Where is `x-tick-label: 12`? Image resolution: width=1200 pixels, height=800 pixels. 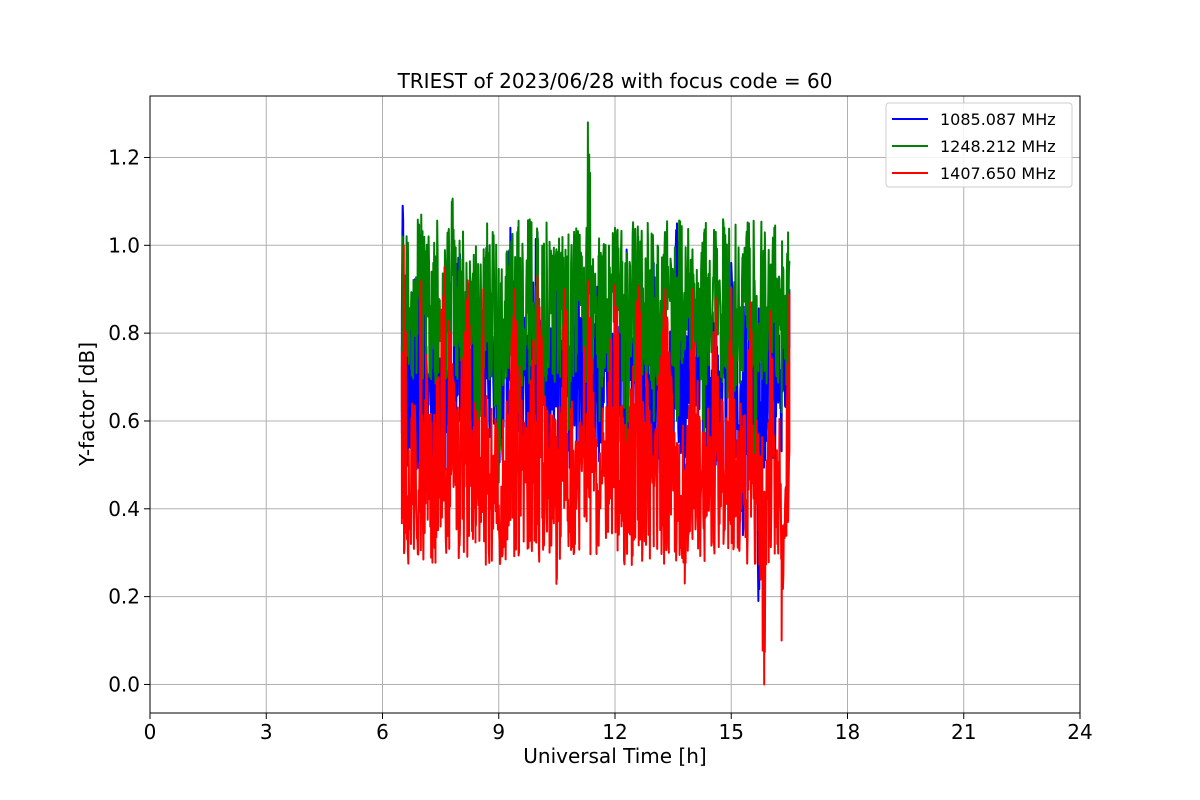 x-tick-label: 12 is located at coordinates (614, 732).